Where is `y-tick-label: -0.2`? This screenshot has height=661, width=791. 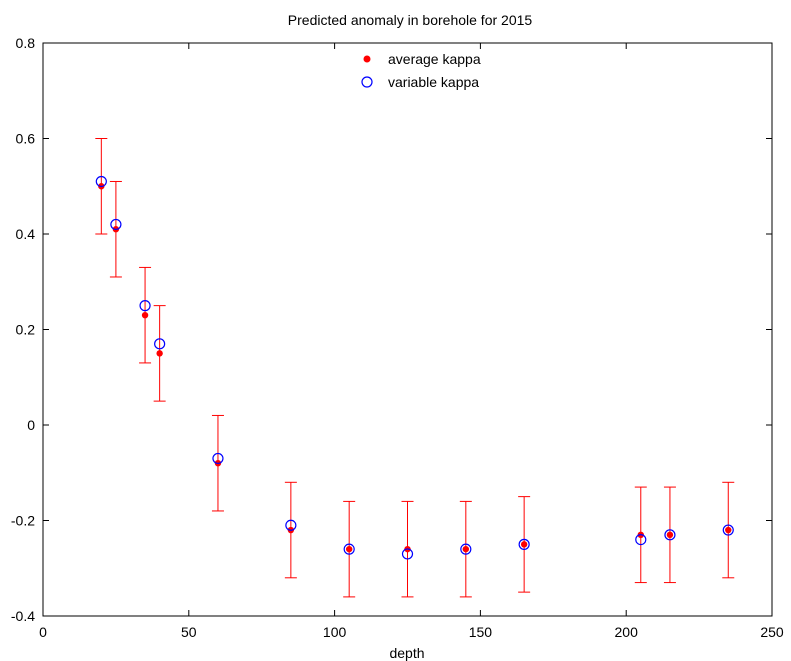
y-tick-label: -0.2 is located at coordinates (23, 521).